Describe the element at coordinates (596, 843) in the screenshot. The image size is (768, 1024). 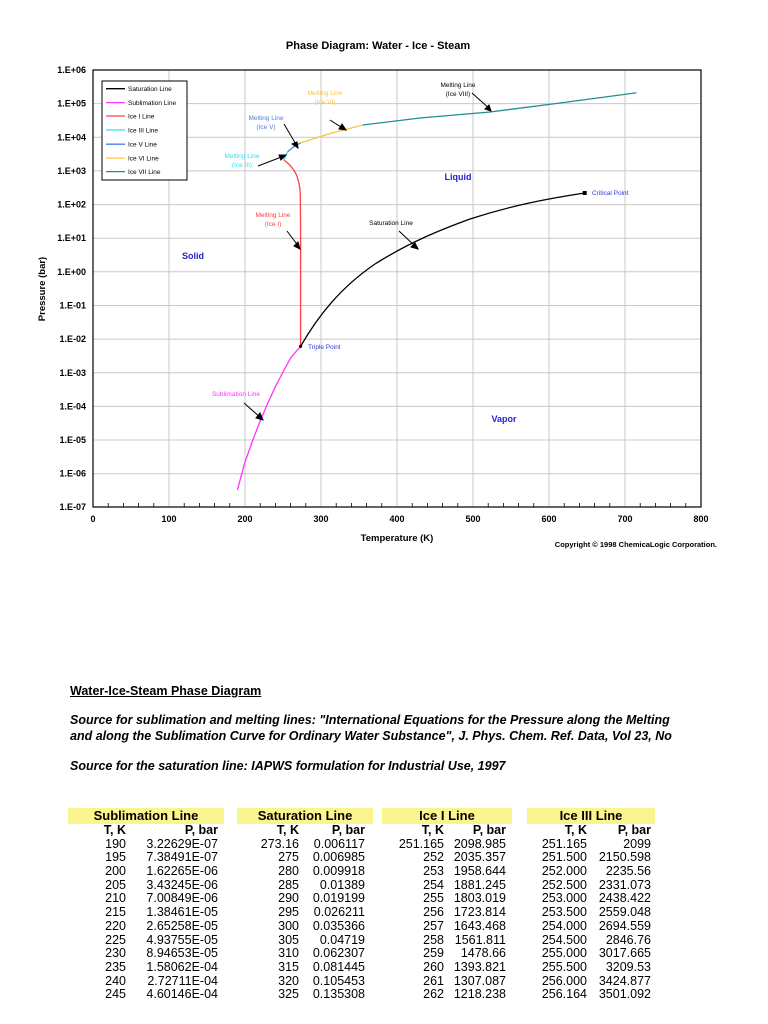
I see `table-row: 251.165 2099` at that location.